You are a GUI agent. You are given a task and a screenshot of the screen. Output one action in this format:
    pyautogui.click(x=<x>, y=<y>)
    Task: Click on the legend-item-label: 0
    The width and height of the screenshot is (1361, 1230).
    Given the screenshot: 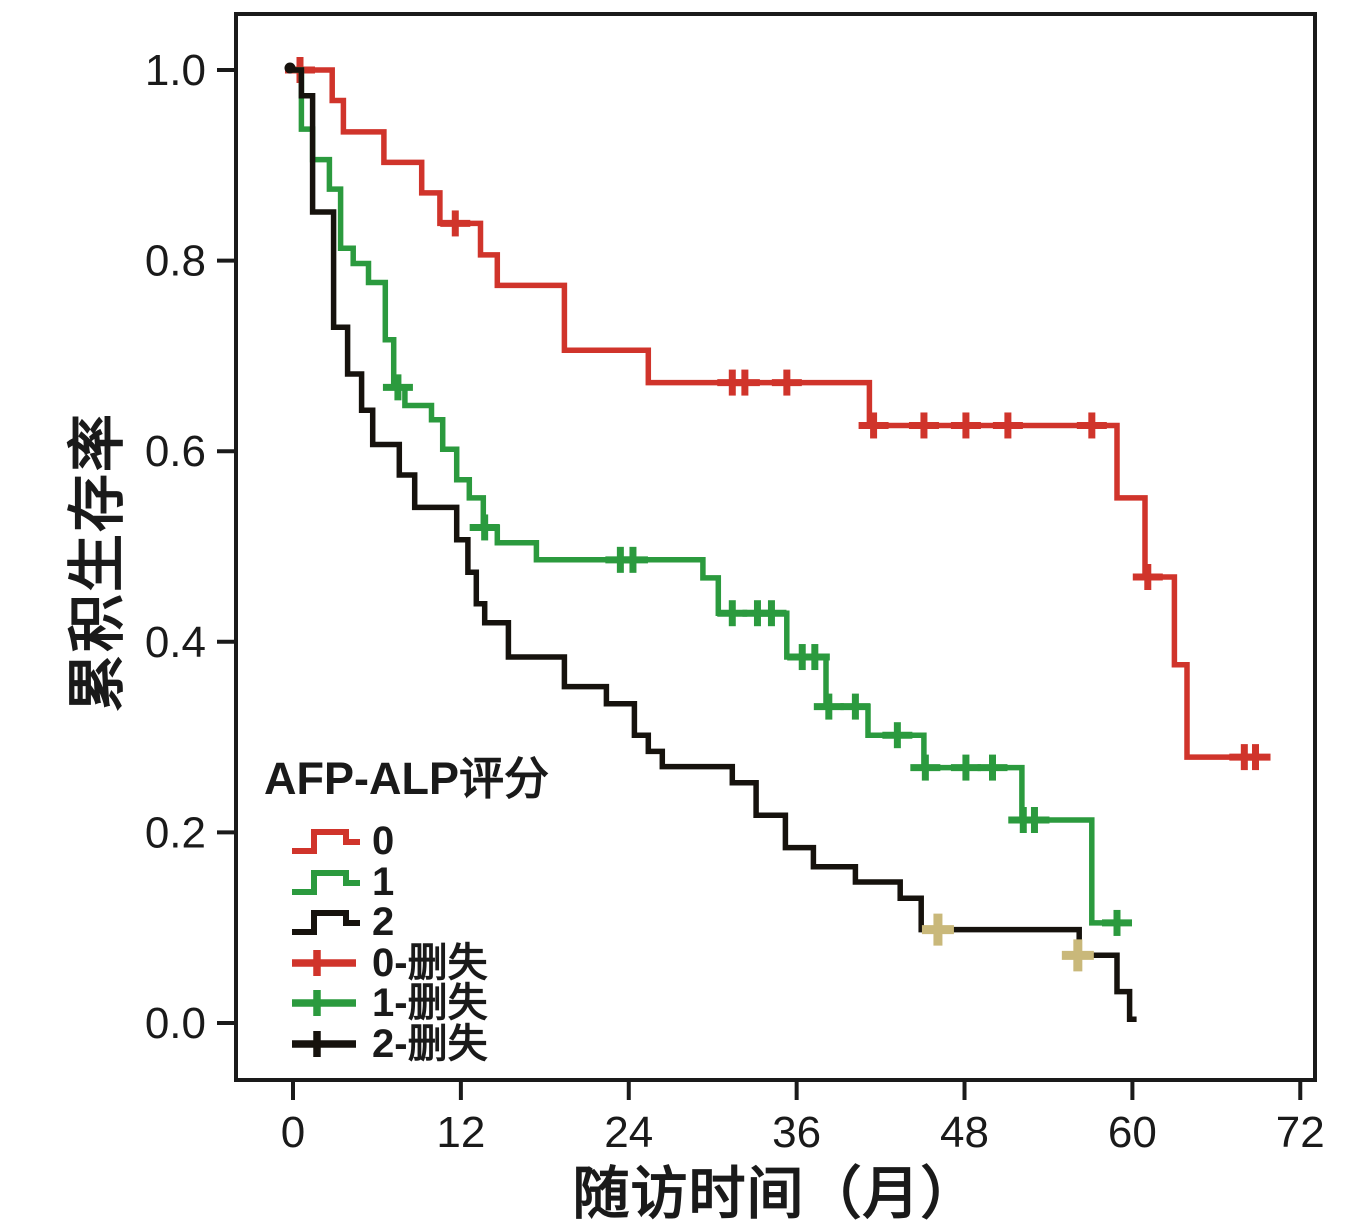 What is the action you would take?
    pyautogui.click(x=383, y=841)
    